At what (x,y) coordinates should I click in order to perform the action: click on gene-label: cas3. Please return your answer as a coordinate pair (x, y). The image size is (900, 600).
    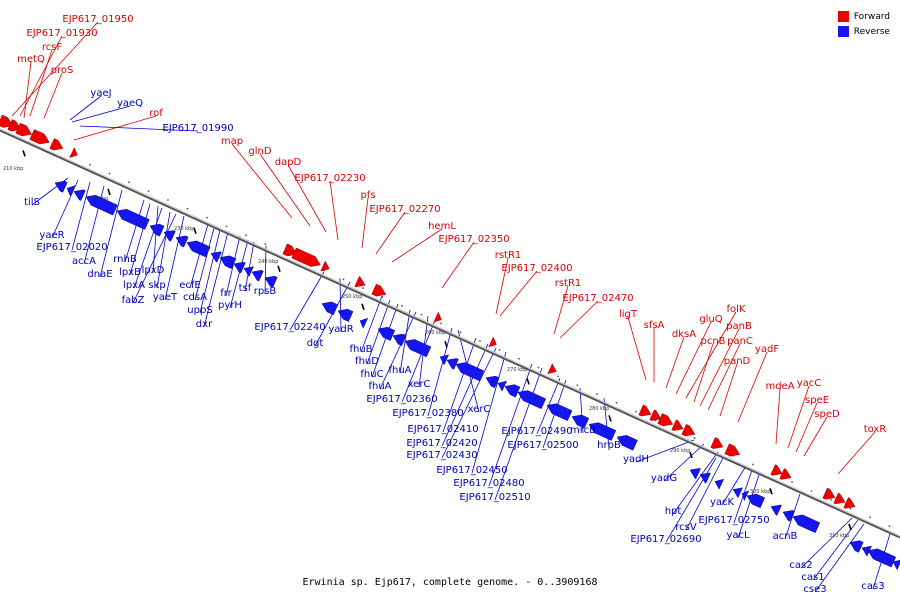
    Looking at the image, I should click on (872, 586).